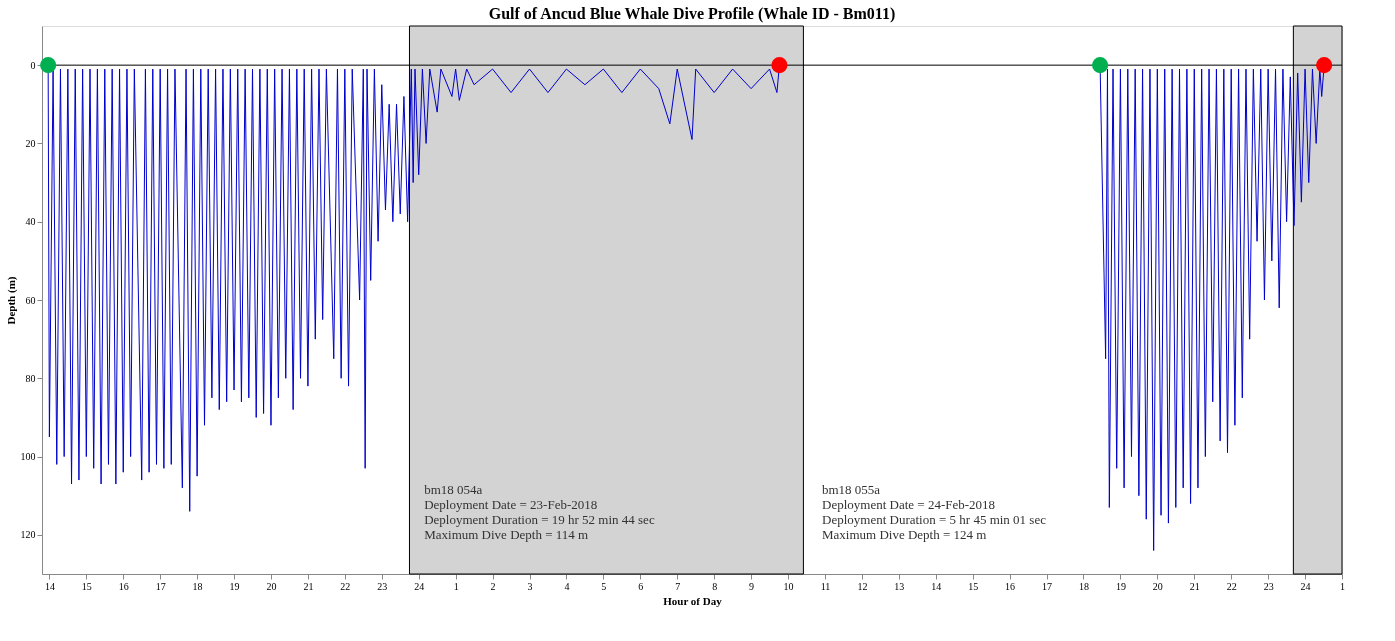 This screenshot has height=641, width=1395. What do you see at coordinates (30, 378) in the screenshot?
I see `y-tick-label: 80` at bounding box center [30, 378].